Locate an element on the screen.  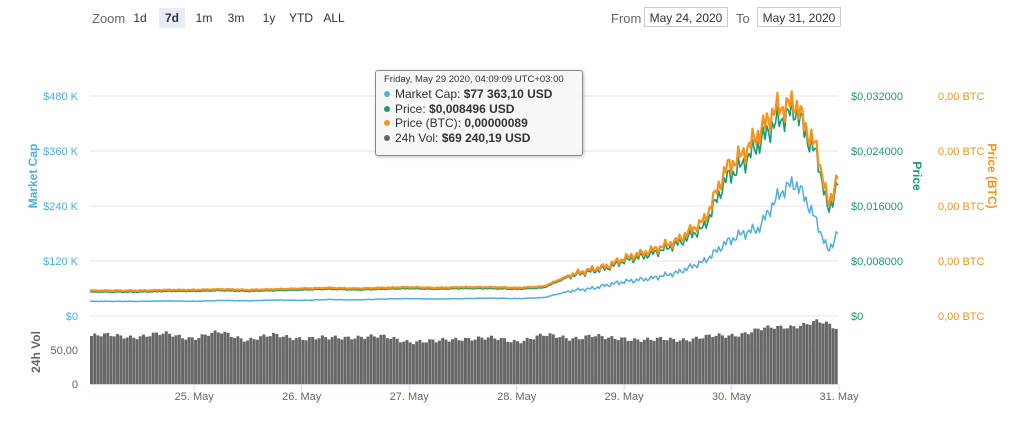
left-tick-label: $120 K is located at coordinates (61, 262).